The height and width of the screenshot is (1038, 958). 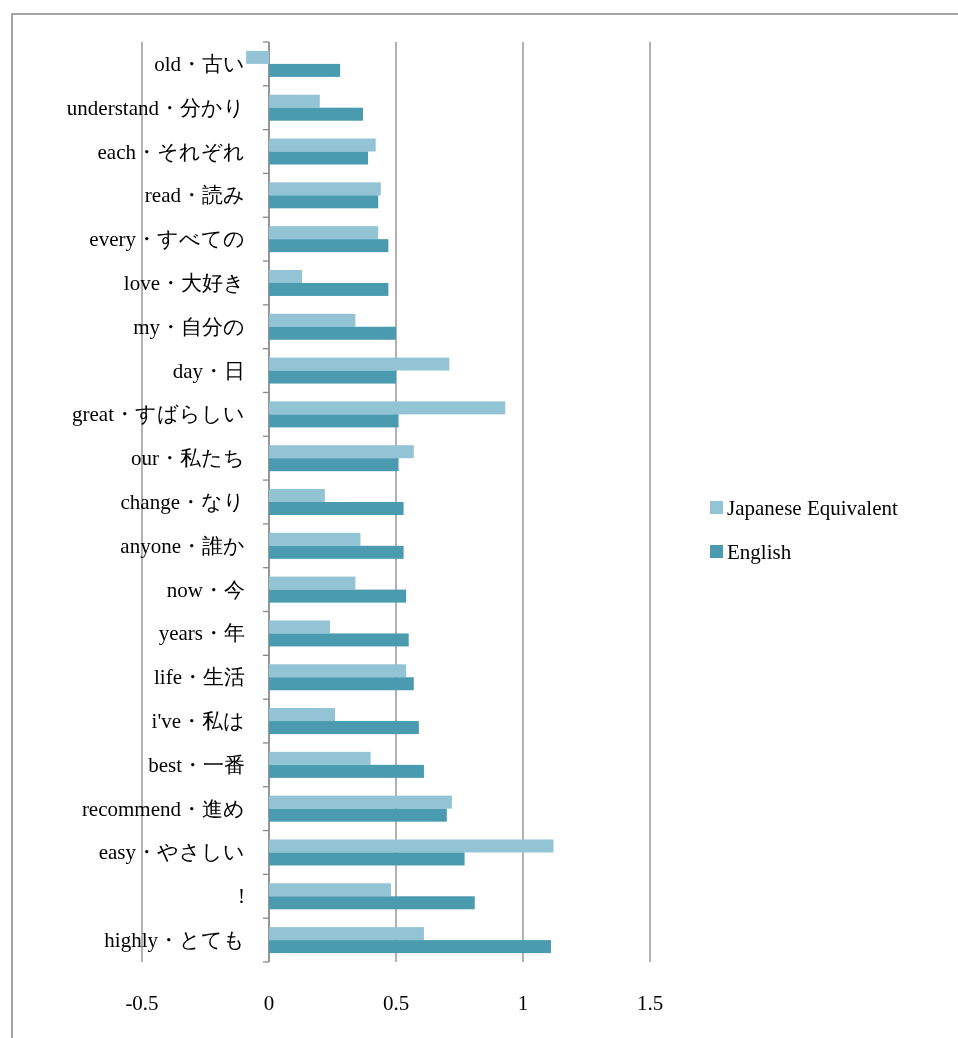 I want to click on legend-label: Japanese Equivalent, so click(x=813, y=508).